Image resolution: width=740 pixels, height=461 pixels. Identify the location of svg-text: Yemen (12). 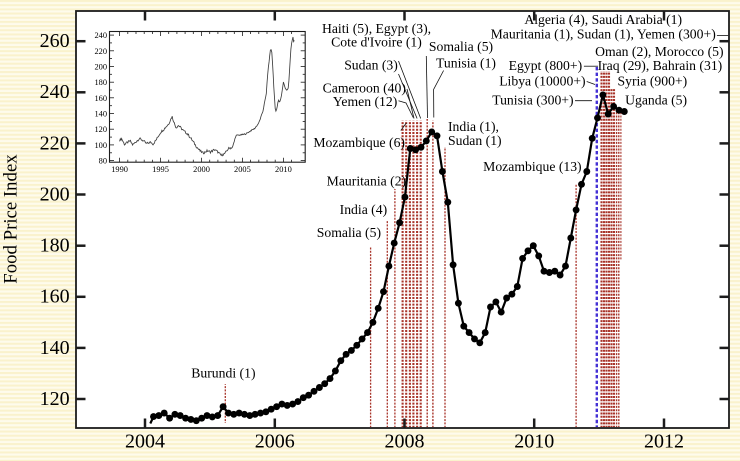
(365, 102).